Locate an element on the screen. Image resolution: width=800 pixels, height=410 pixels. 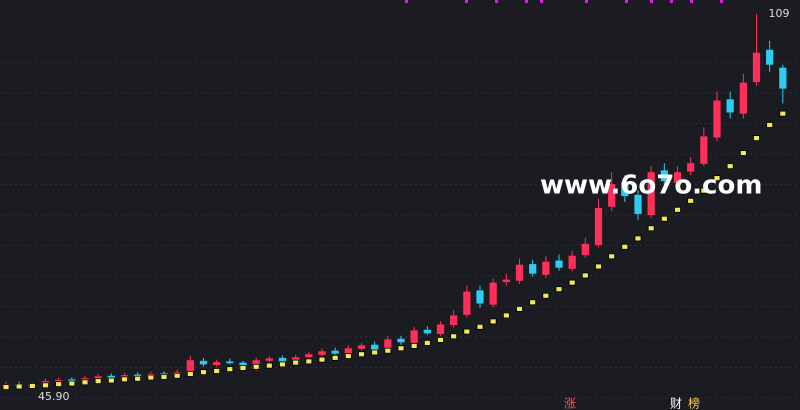
low-label: 45.90 is located at coordinates (54, 396).